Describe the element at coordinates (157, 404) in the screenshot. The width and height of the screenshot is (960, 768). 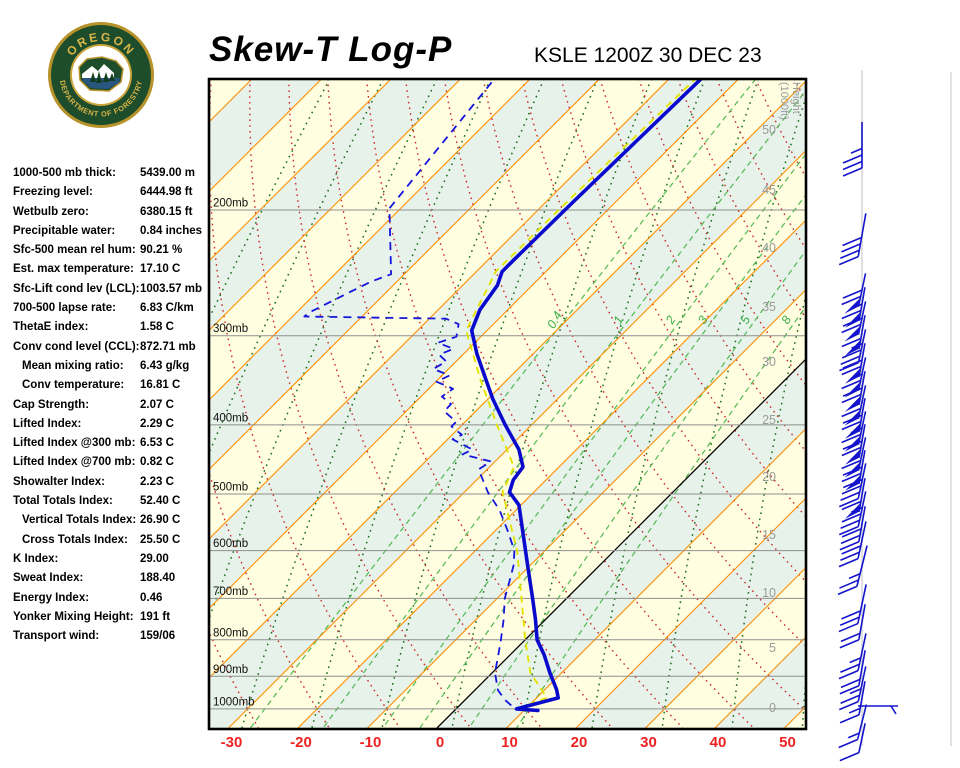
I see `stat-value: 2.07 C` at that location.